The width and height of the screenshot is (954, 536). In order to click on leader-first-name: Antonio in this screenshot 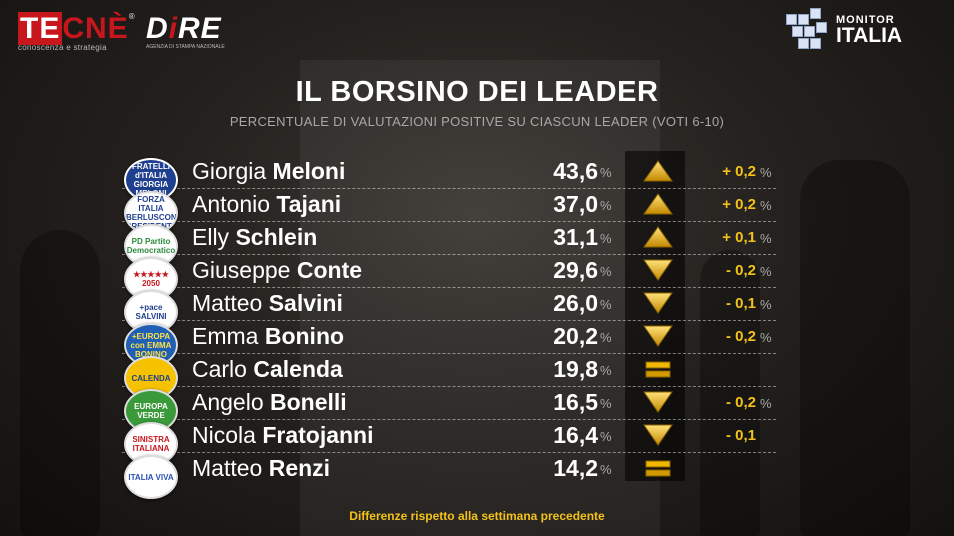, I will do `click(231, 204)`.